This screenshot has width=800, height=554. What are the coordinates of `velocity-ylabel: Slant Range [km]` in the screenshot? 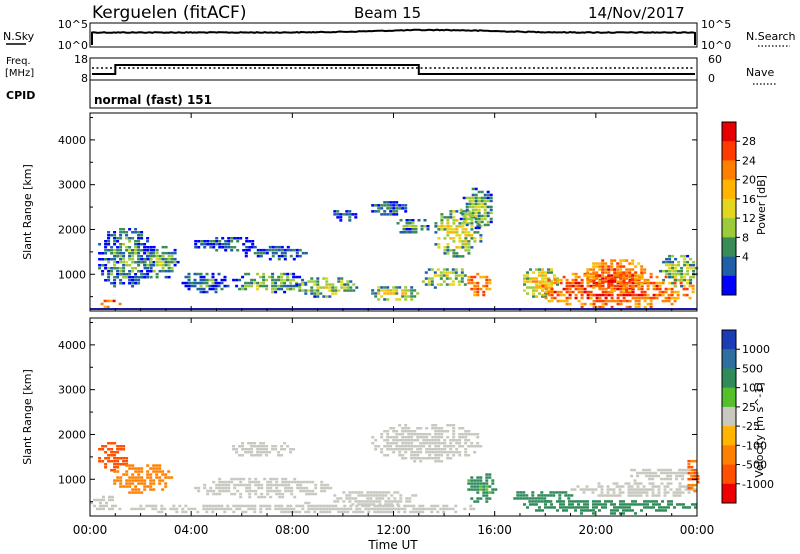 It's located at (27, 417).